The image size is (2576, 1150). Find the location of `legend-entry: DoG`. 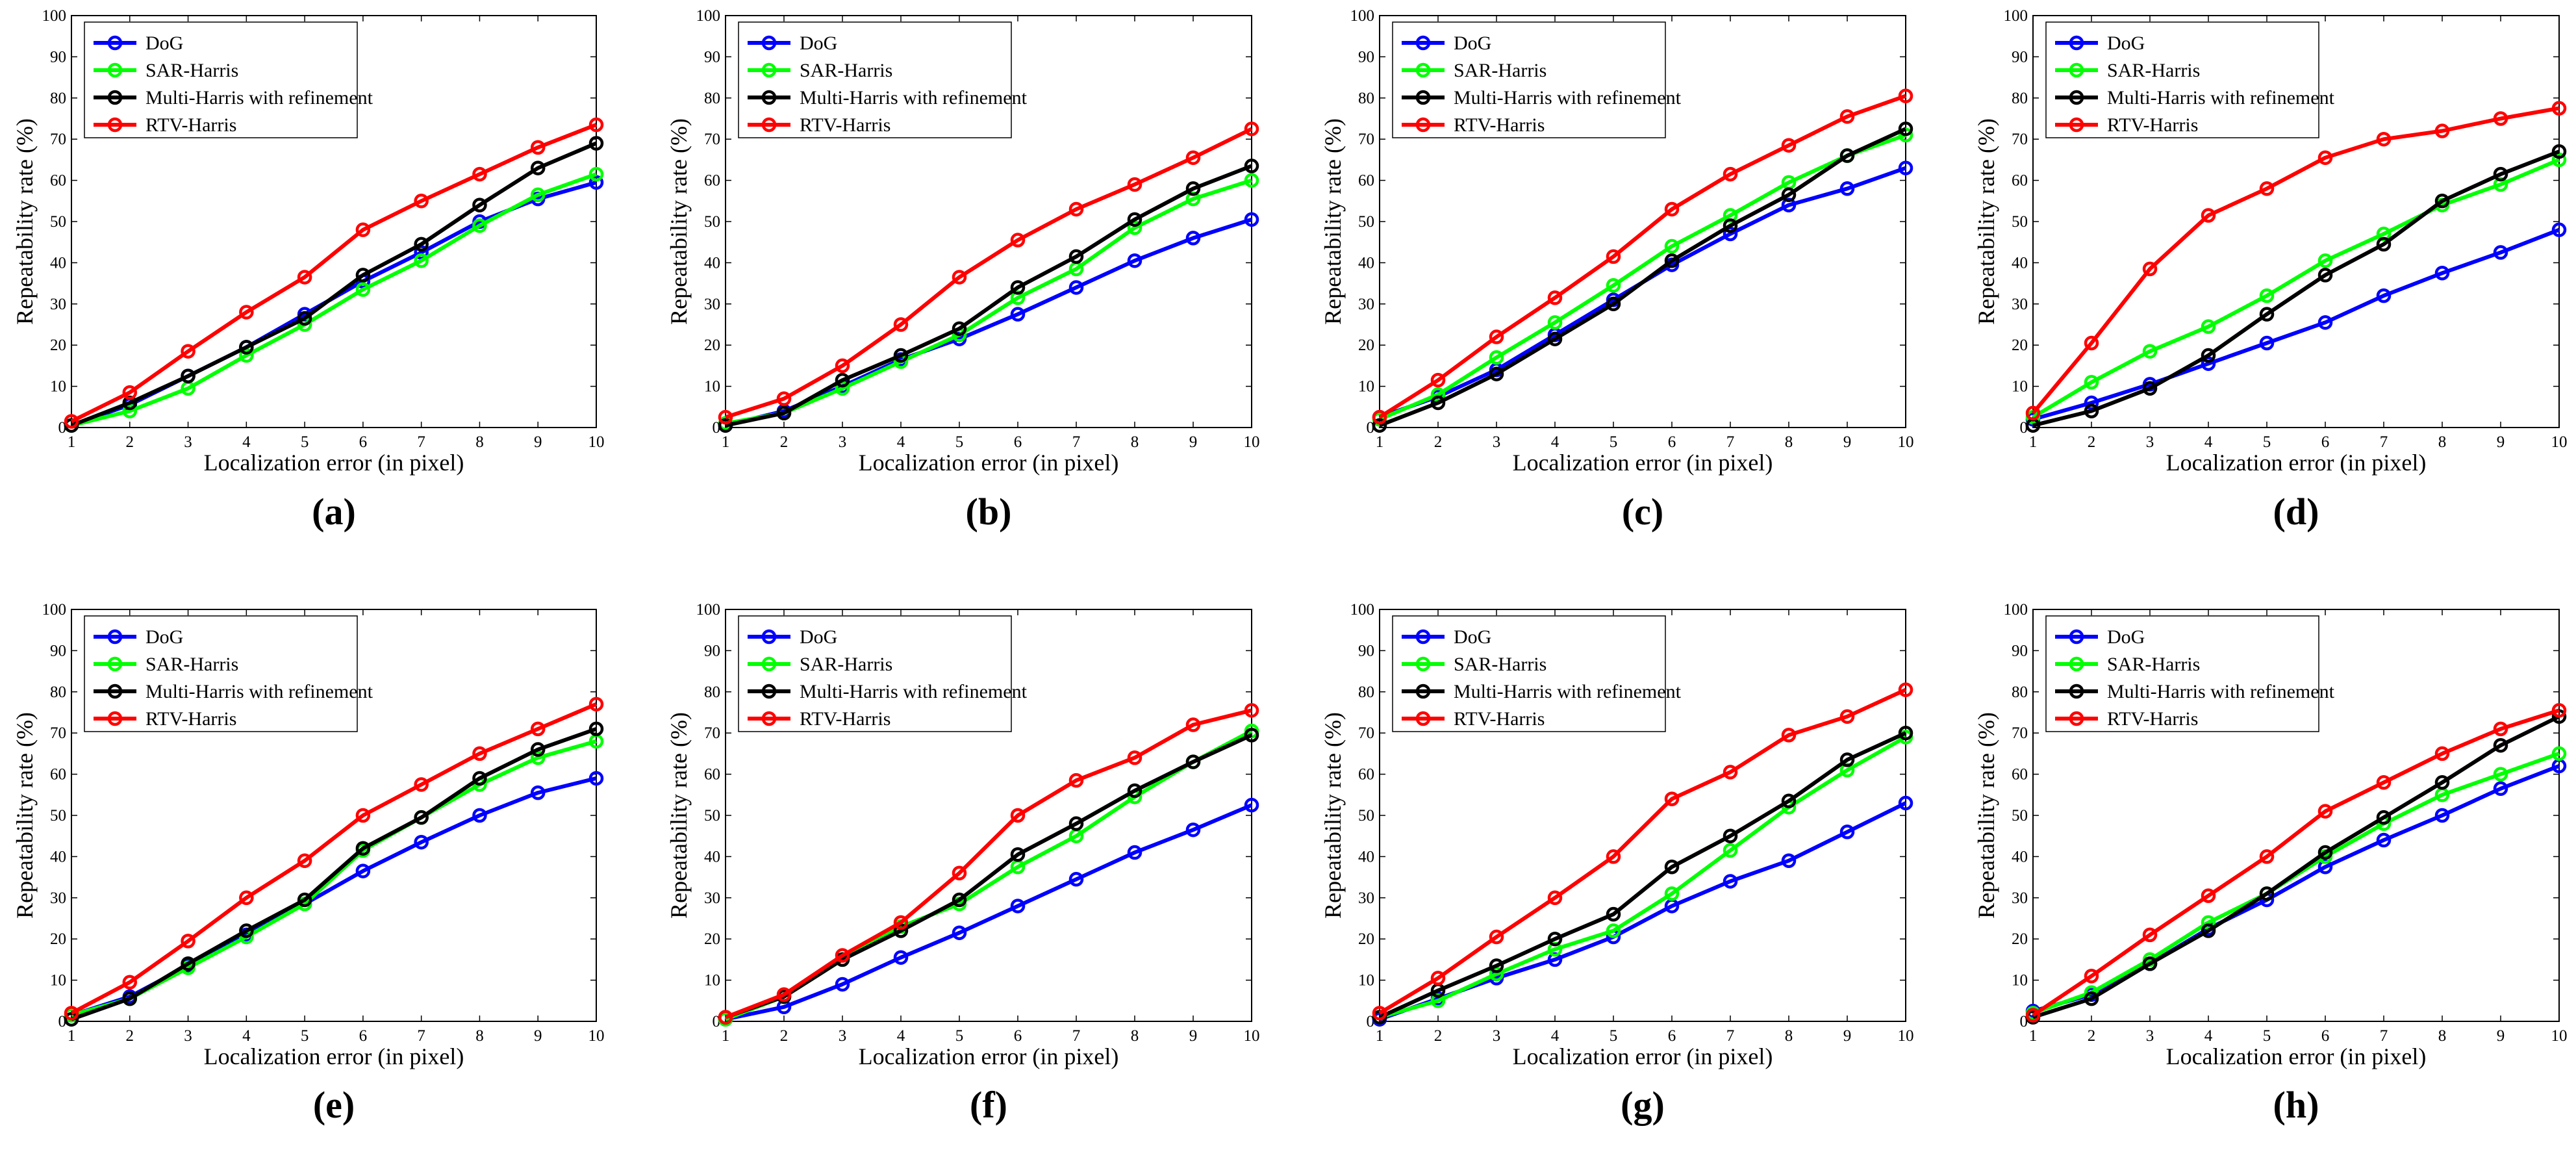

legend-entry: DoG is located at coordinates (2126, 637).